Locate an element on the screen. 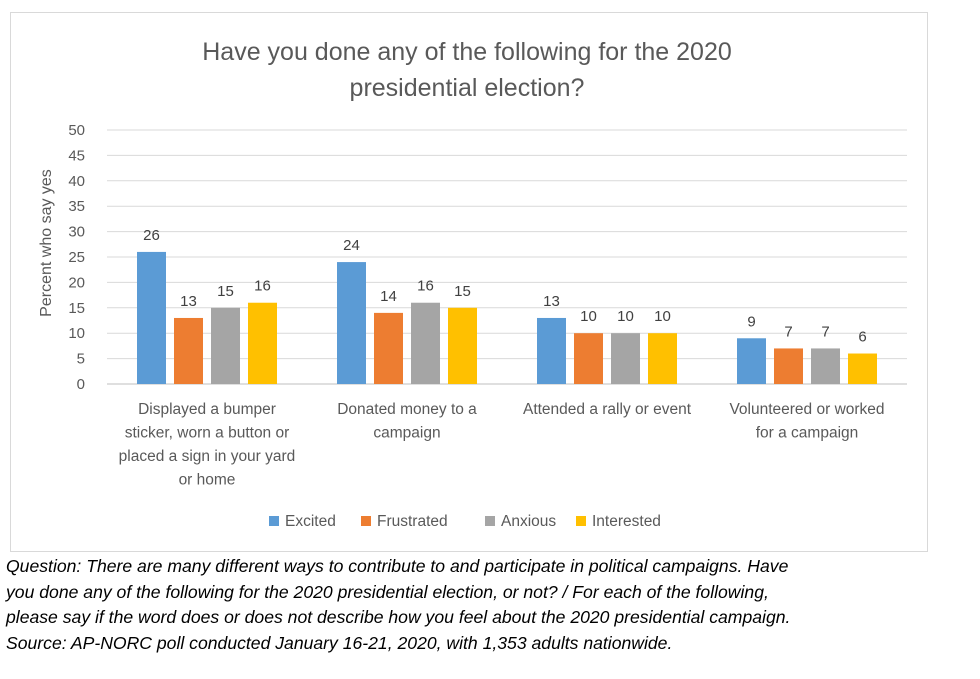 The height and width of the screenshot is (679, 980). y-tick-label: 10 is located at coordinates (76, 333).